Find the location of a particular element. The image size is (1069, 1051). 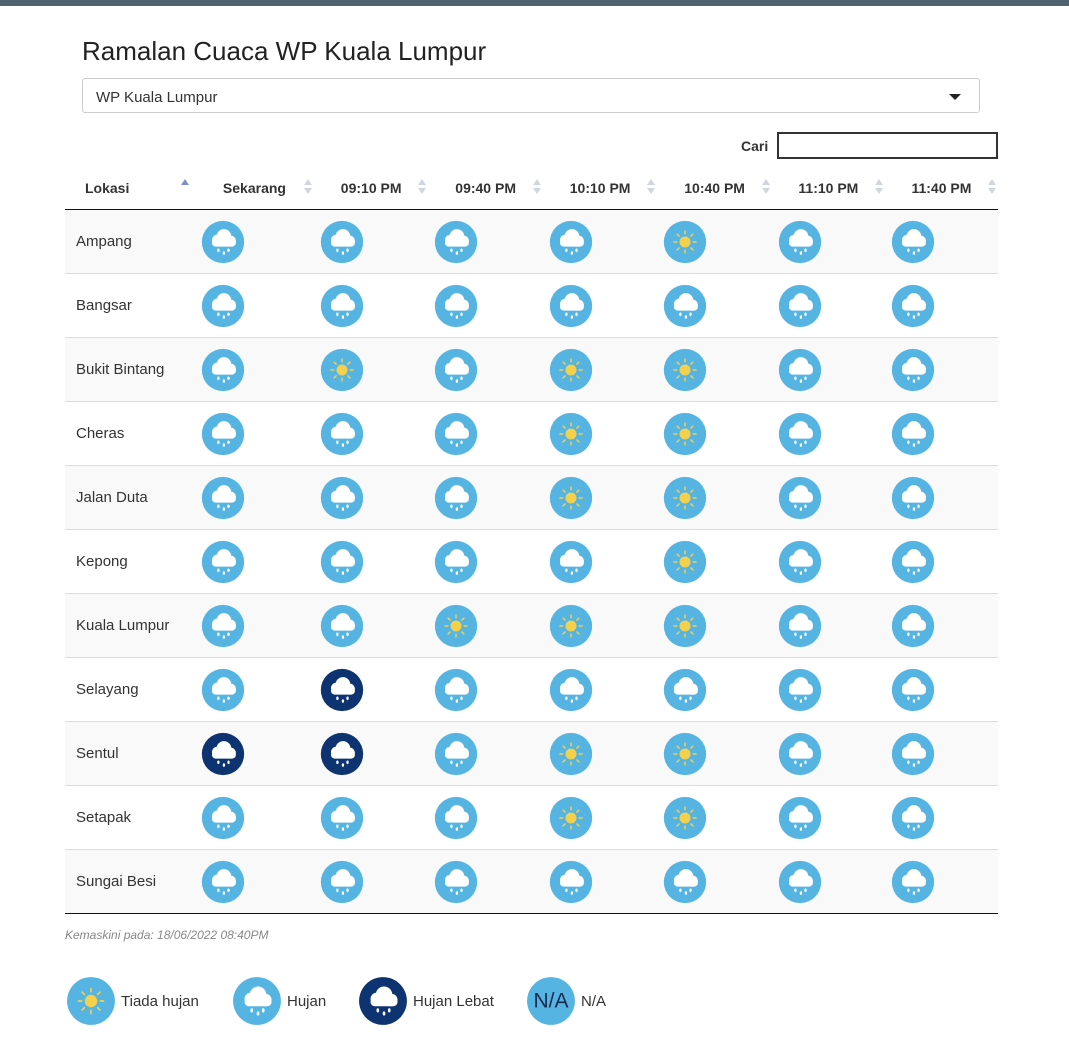

column-header: 09:40 PM is located at coordinates (485, 188).